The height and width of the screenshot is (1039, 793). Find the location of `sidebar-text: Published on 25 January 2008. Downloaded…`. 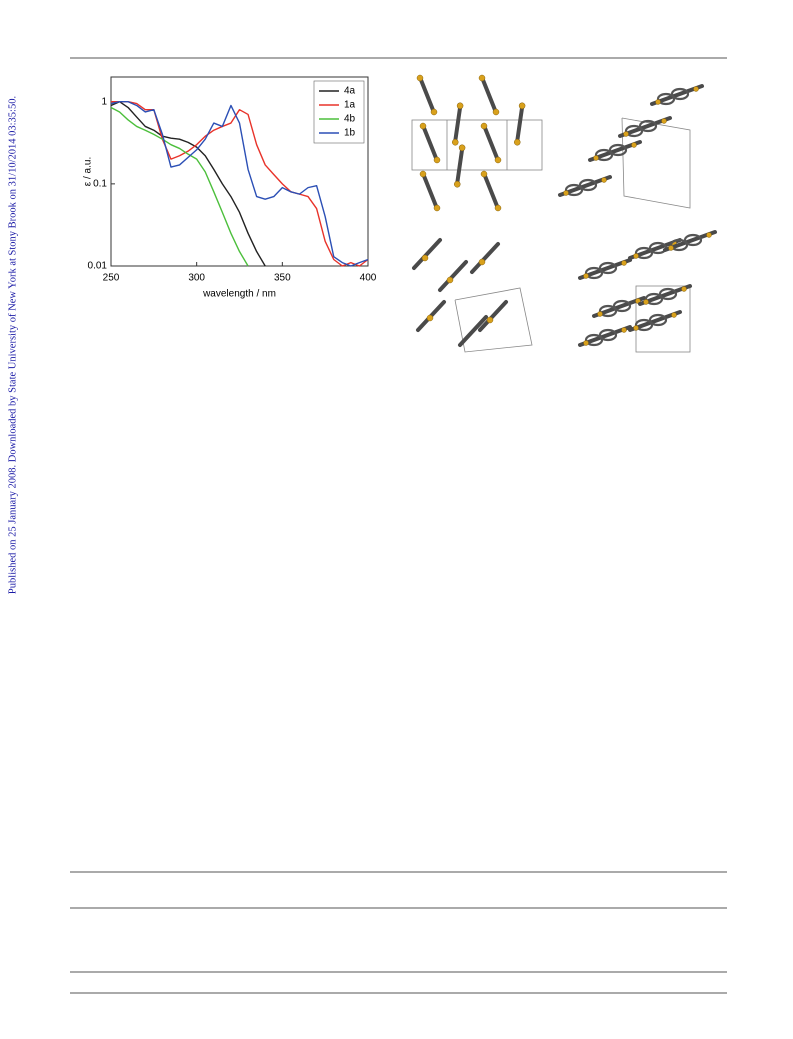

sidebar-text: Published on 25 January 2008. Downloaded… is located at coordinates (12, 345).